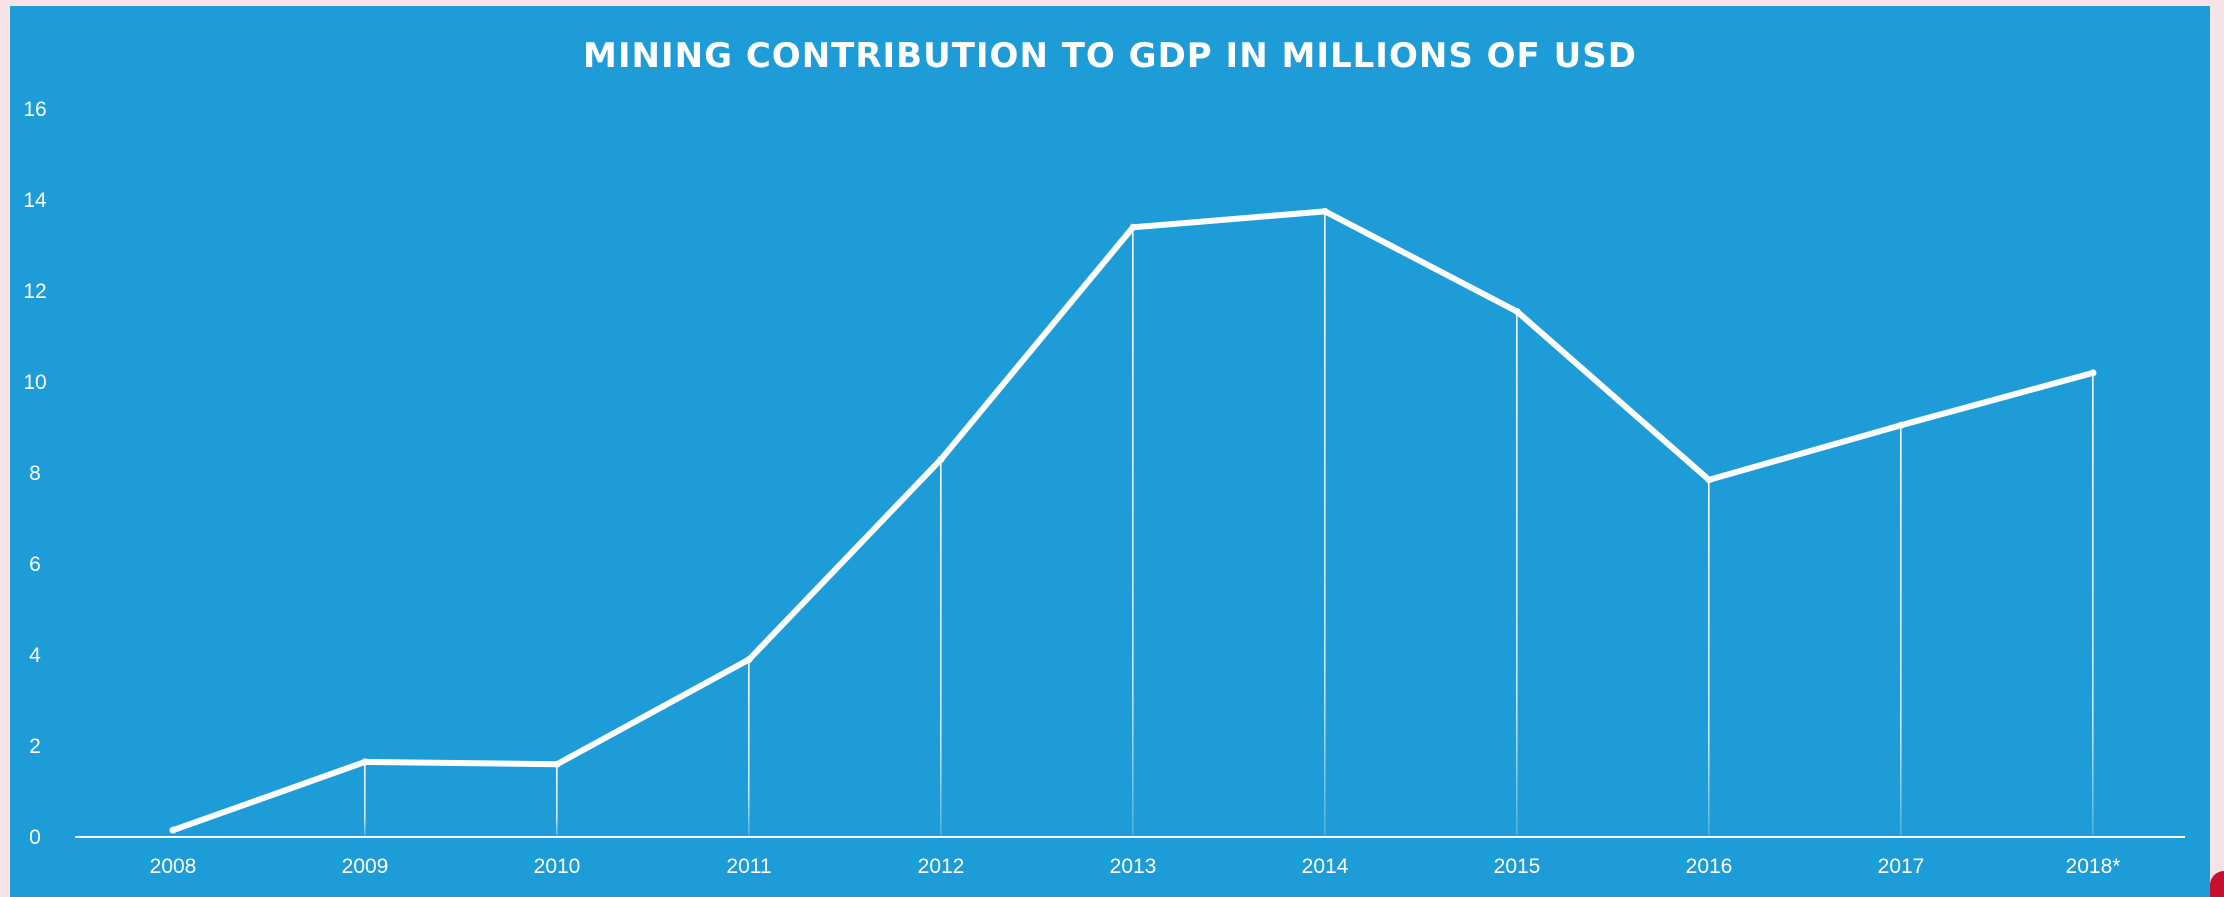  What do you see at coordinates (557, 866) in the screenshot?
I see `x-tick-label: 2010` at bounding box center [557, 866].